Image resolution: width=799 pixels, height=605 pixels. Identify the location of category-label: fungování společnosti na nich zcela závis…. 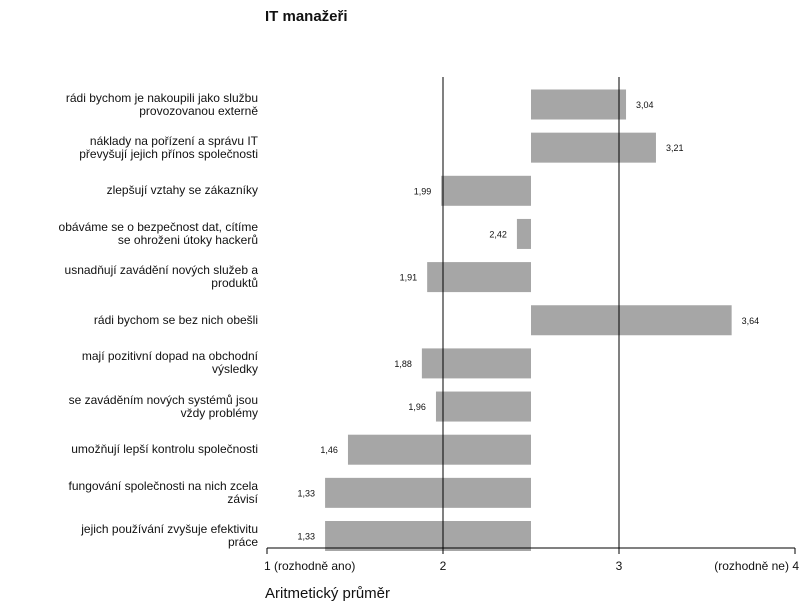
(129, 492).